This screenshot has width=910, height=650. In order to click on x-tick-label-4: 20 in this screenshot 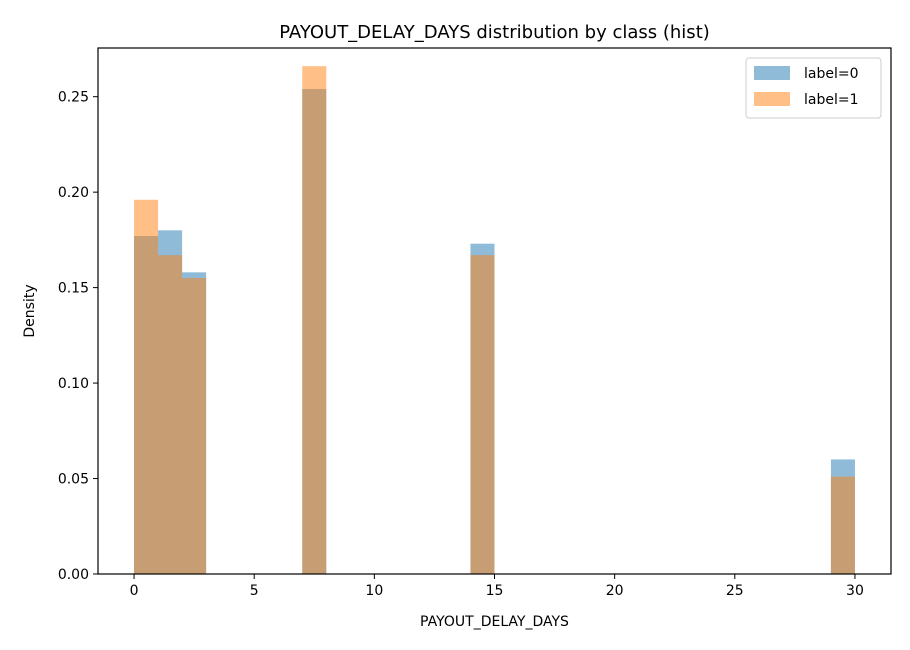, I will do `click(615, 591)`.